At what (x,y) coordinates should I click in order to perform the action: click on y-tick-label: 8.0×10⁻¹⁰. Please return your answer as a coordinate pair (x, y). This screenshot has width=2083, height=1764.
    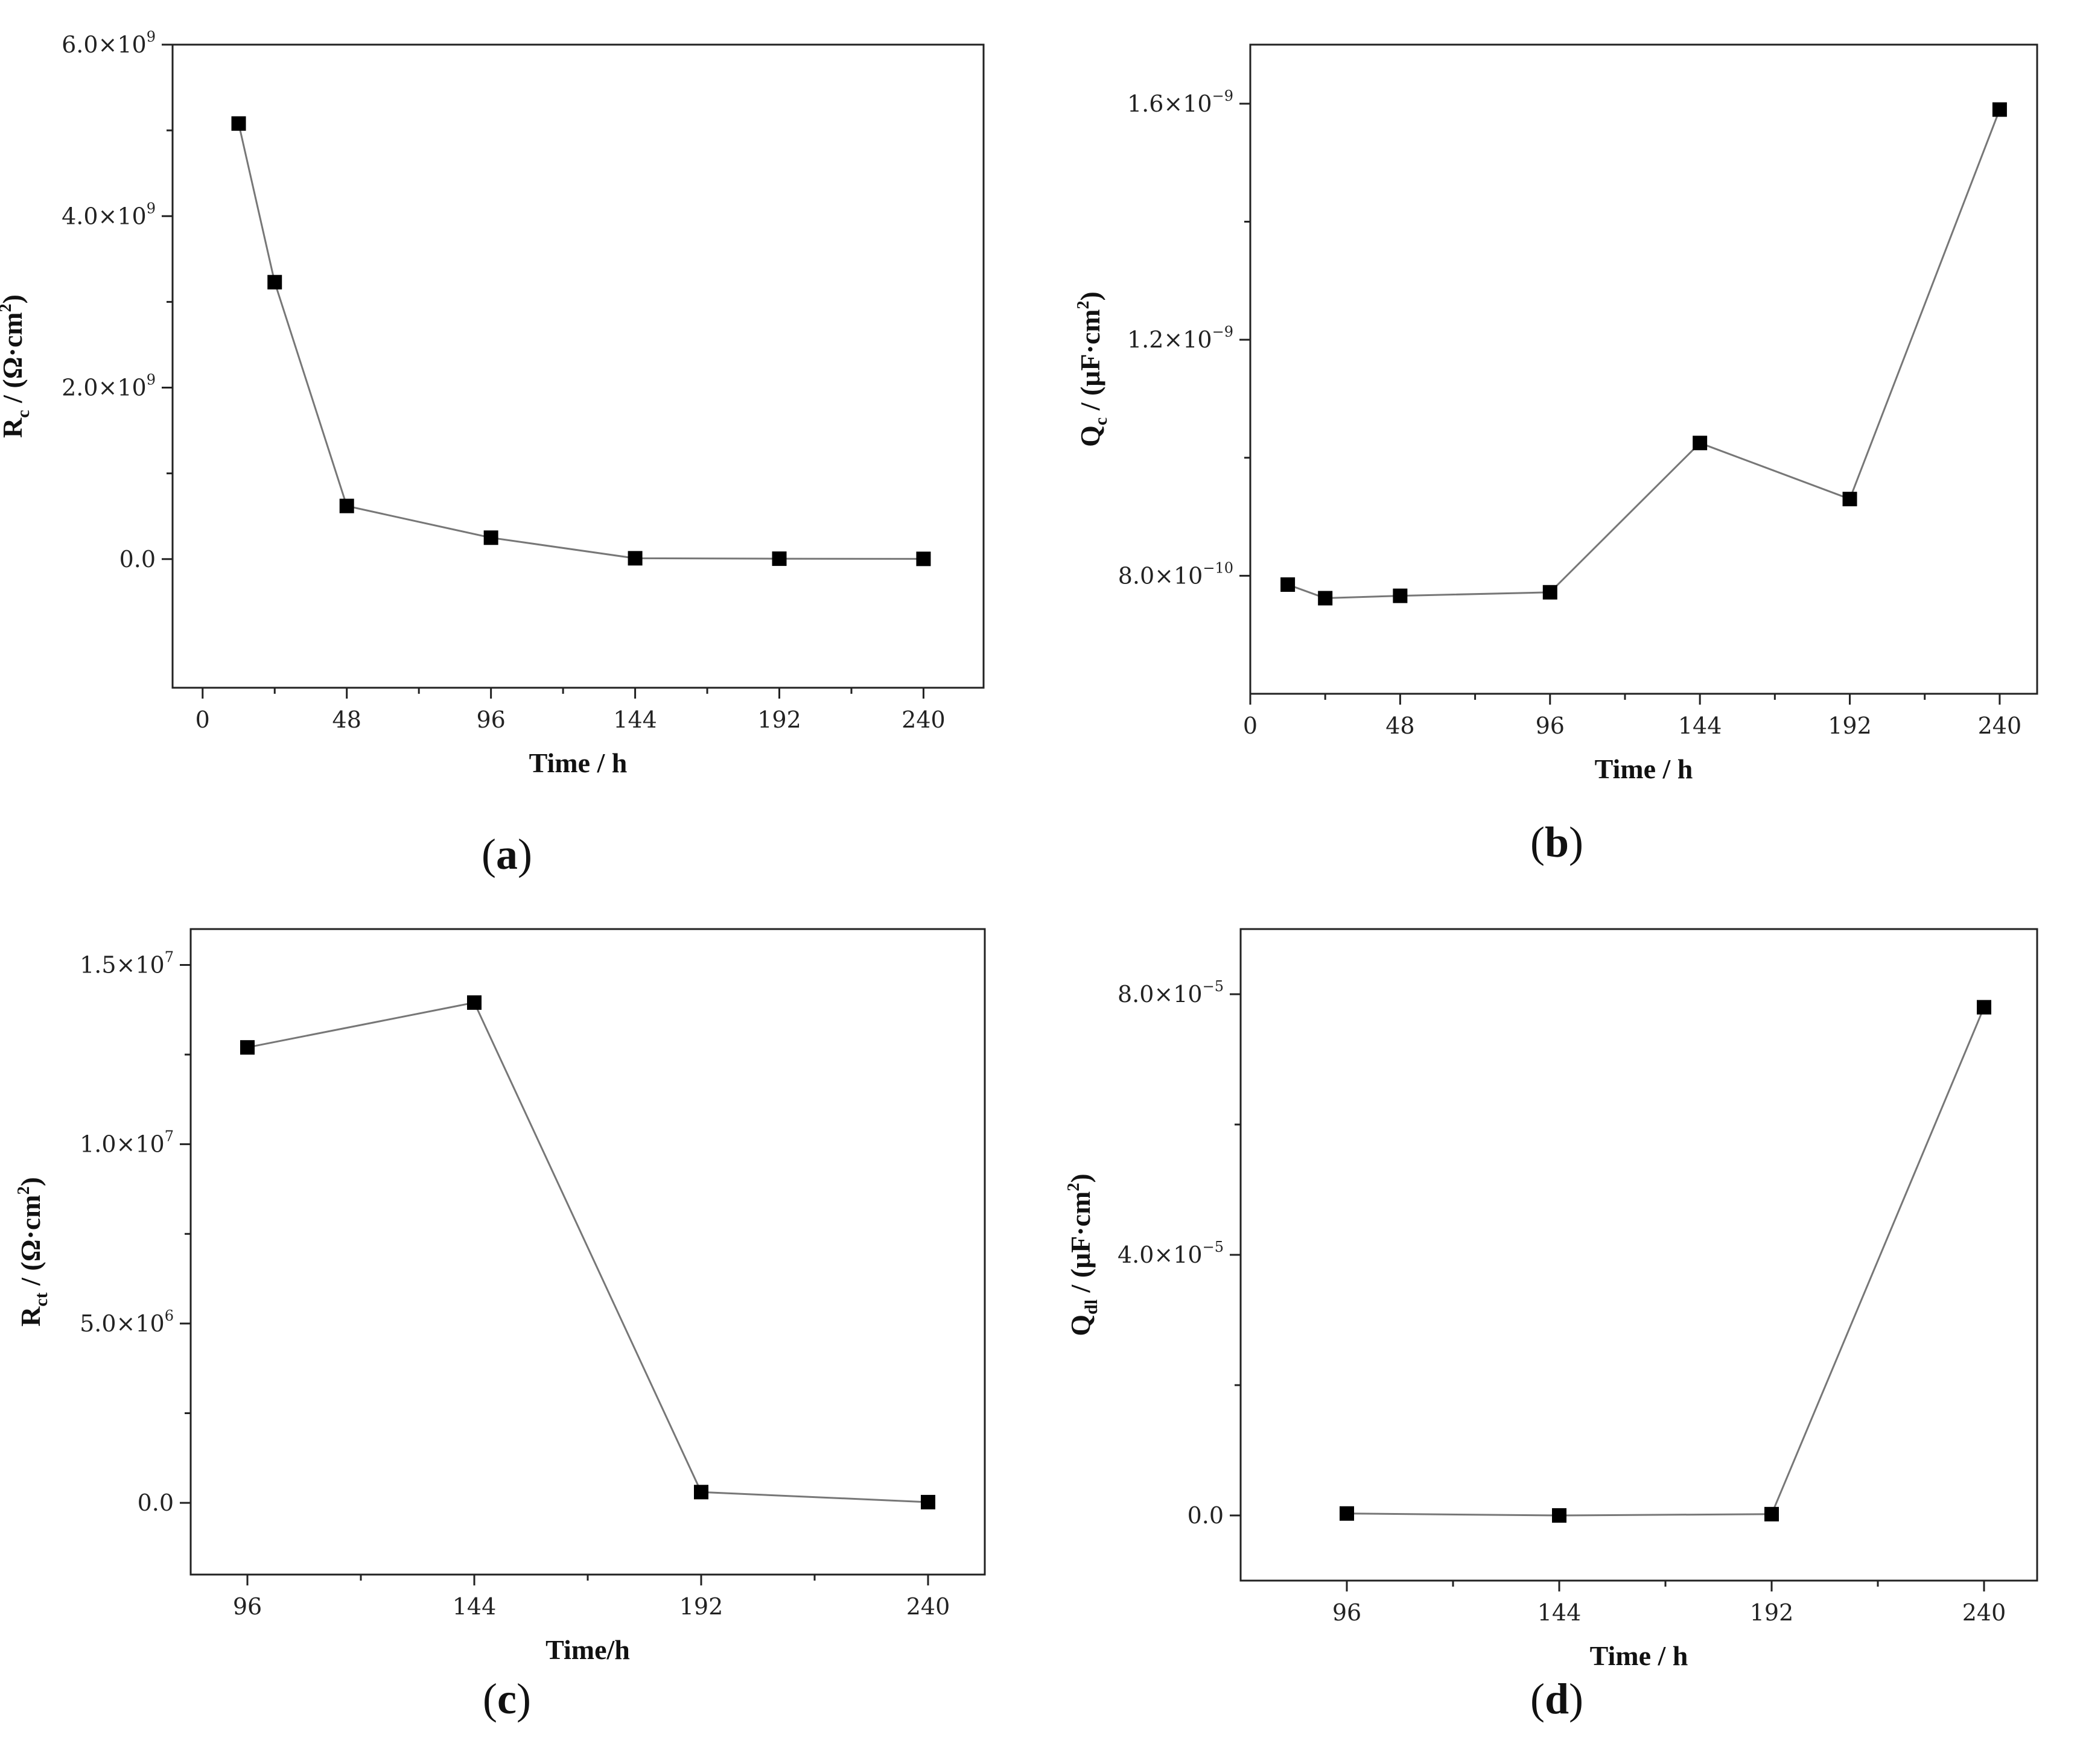
    Looking at the image, I should click on (1175, 574).